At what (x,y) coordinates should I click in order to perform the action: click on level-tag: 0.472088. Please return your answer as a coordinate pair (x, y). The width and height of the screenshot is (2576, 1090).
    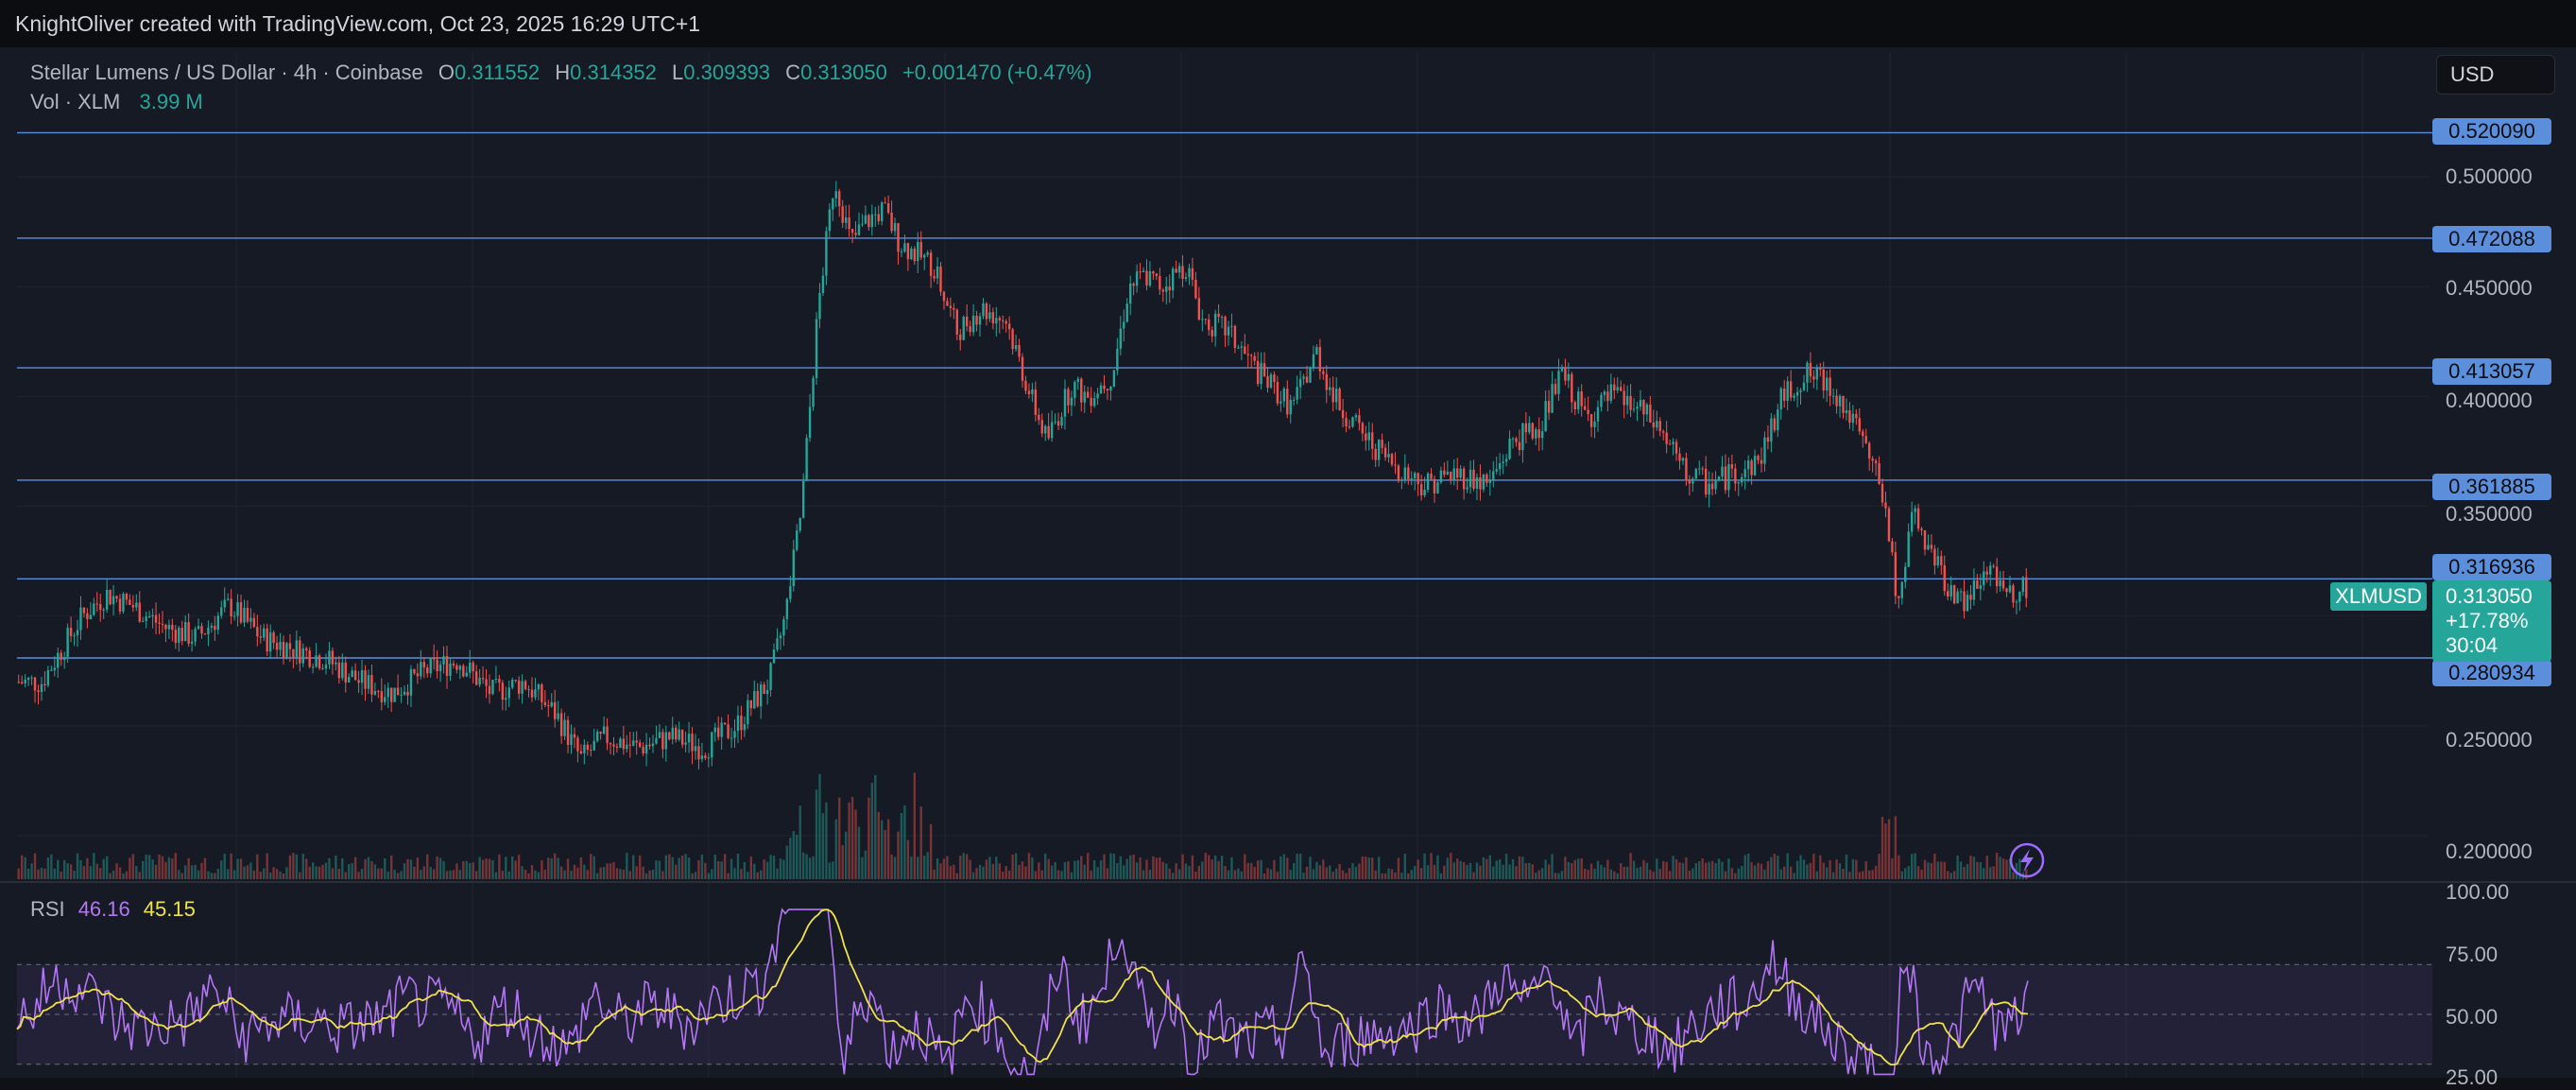
    Looking at the image, I should click on (2491, 239).